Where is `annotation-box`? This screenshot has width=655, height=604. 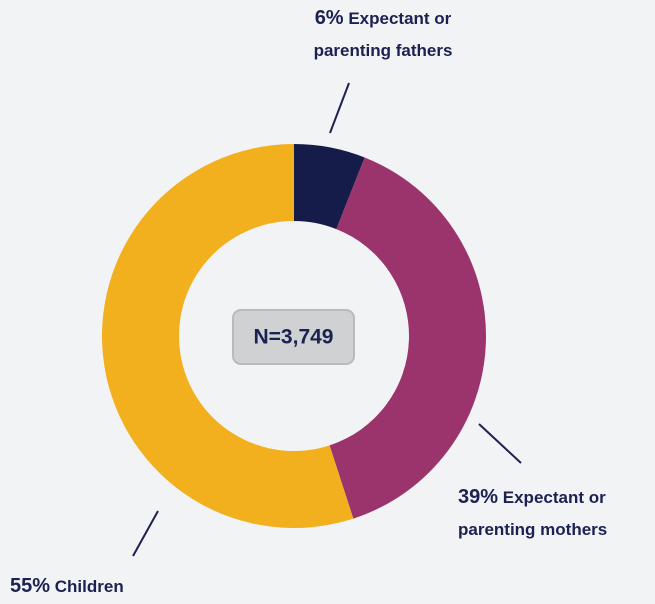 annotation-box is located at coordinates (293, 337).